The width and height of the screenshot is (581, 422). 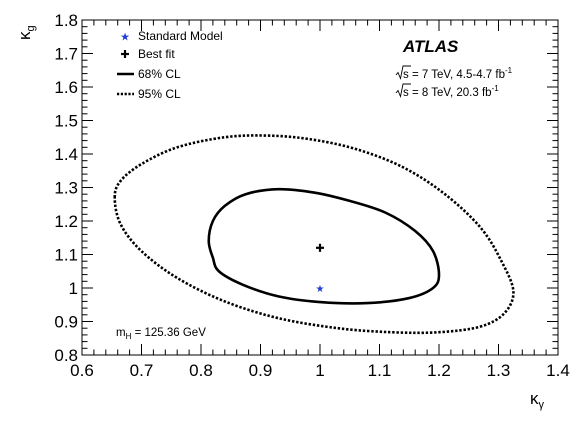 What do you see at coordinates (159, 94) in the screenshot?
I see `legend-label-95cl: 95% CL` at bounding box center [159, 94].